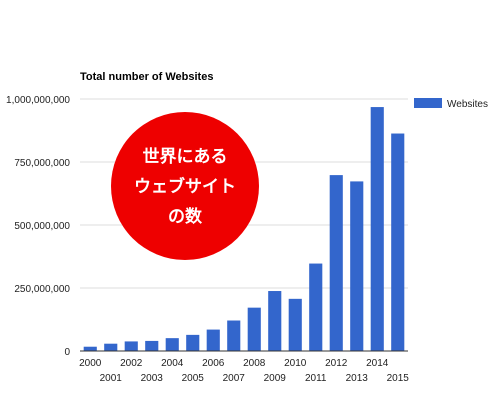 The width and height of the screenshot is (500, 400). What do you see at coordinates (42, 163) in the screenshot?
I see `y-tick-label: 750,000,000` at bounding box center [42, 163].